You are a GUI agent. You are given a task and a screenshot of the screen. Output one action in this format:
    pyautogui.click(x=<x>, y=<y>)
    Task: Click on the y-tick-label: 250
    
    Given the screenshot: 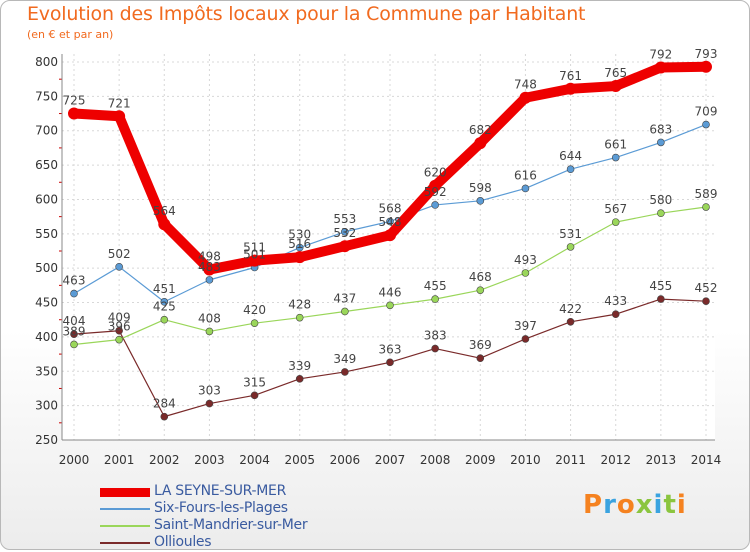 What is the action you would take?
    pyautogui.click(x=46, y=440)
    